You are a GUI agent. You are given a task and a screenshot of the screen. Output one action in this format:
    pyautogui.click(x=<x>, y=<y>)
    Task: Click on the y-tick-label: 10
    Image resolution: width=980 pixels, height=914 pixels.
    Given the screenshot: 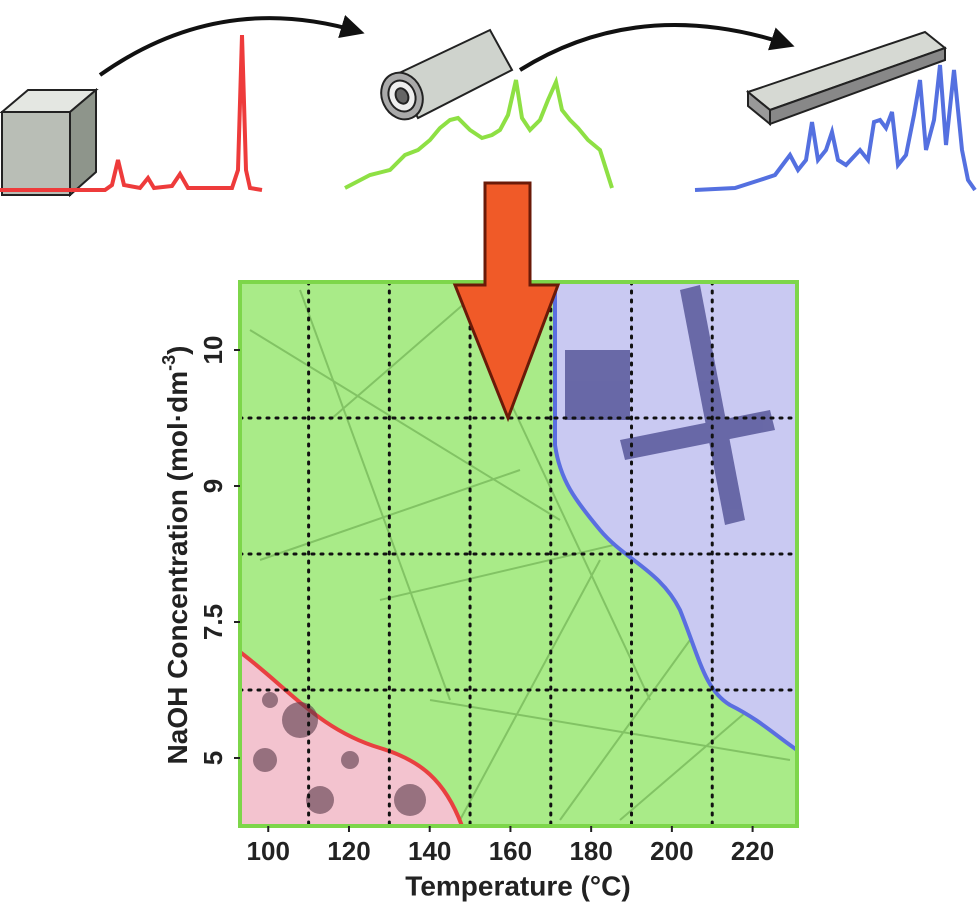 What is the action you would take?
    pyautogui.click(x=213, y=350)
    